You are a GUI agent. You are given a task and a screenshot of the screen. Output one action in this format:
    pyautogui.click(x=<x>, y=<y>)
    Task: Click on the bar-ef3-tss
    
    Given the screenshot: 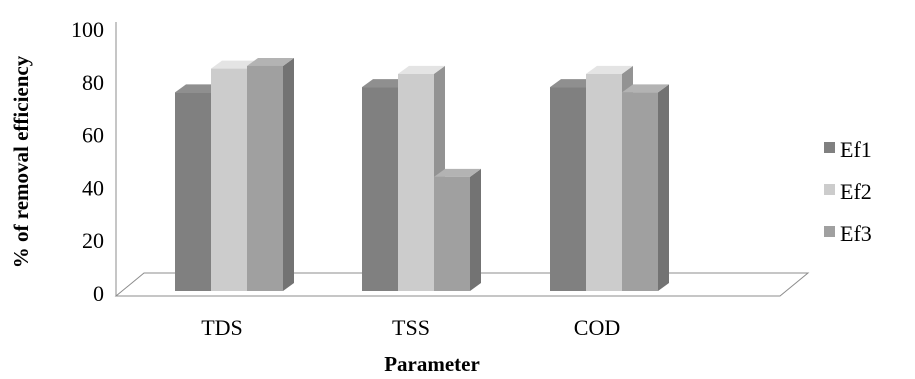 What is the action you would take?
    pyautogui.click(x=457, y=229)
    